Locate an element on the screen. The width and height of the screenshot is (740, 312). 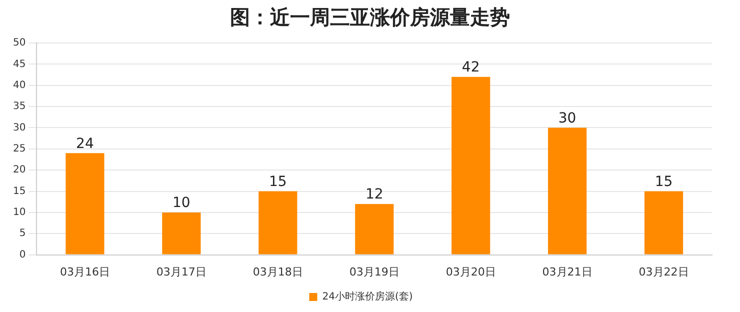
data-label: 24 is located at coordinates (85, 144).